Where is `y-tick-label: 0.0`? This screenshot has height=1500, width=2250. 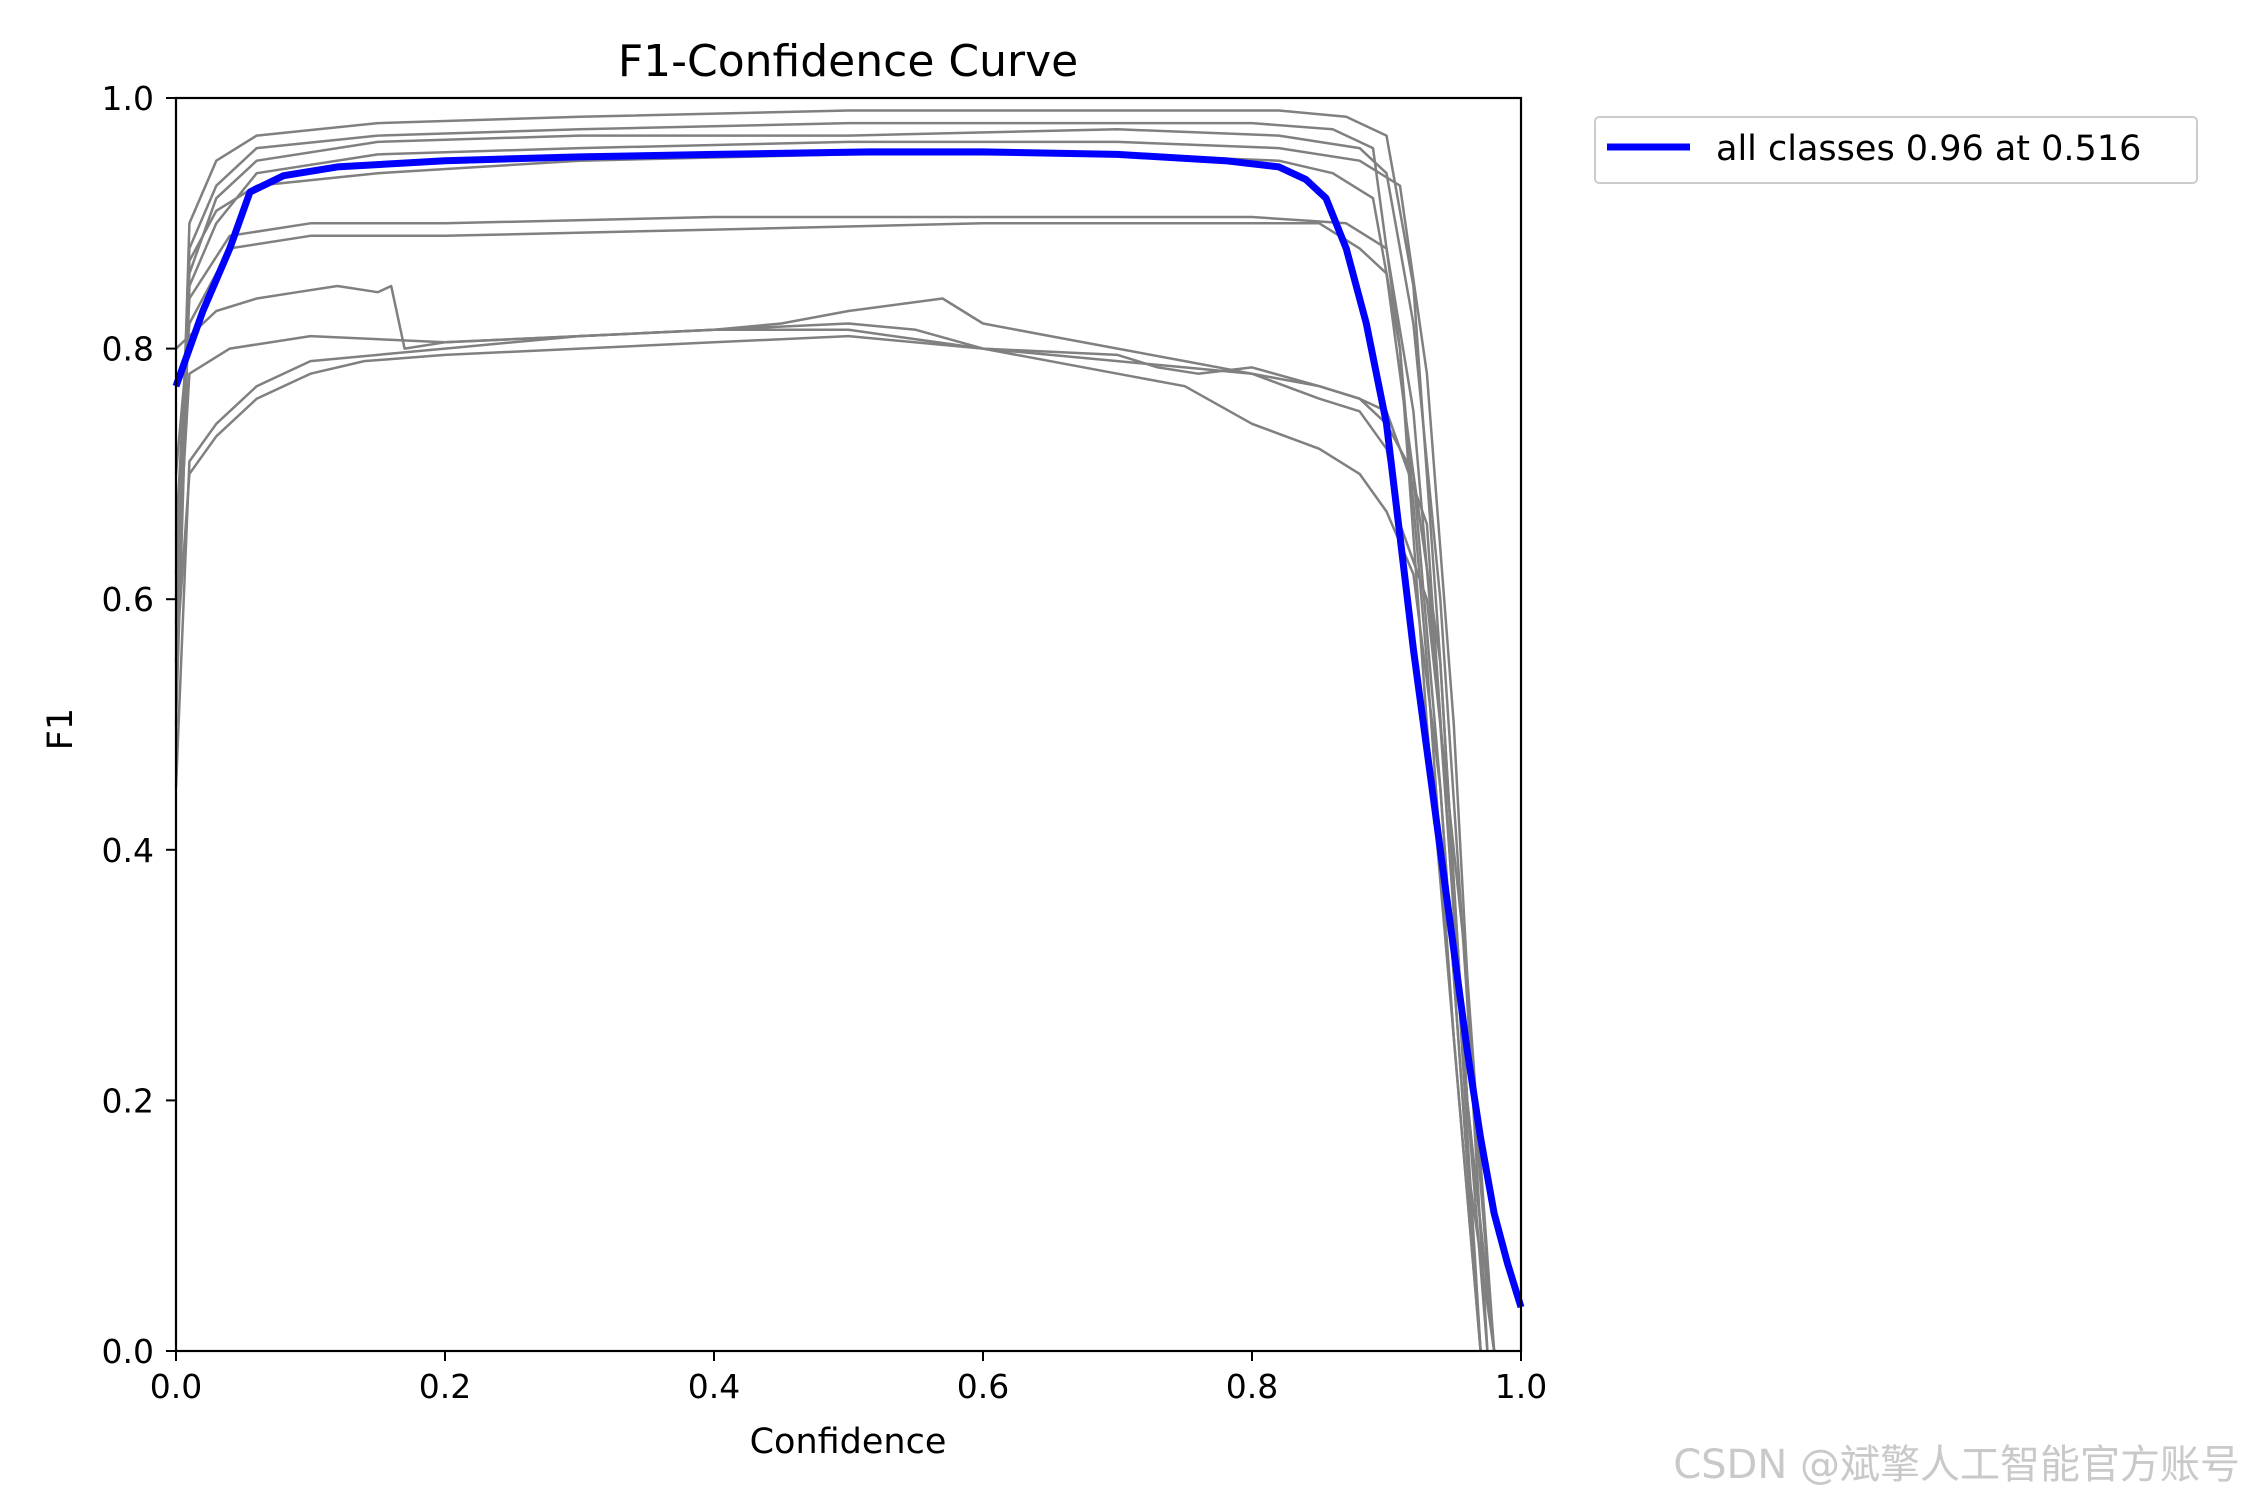 y-tick-label: 0.0 is located at coordinates (128, 1351).